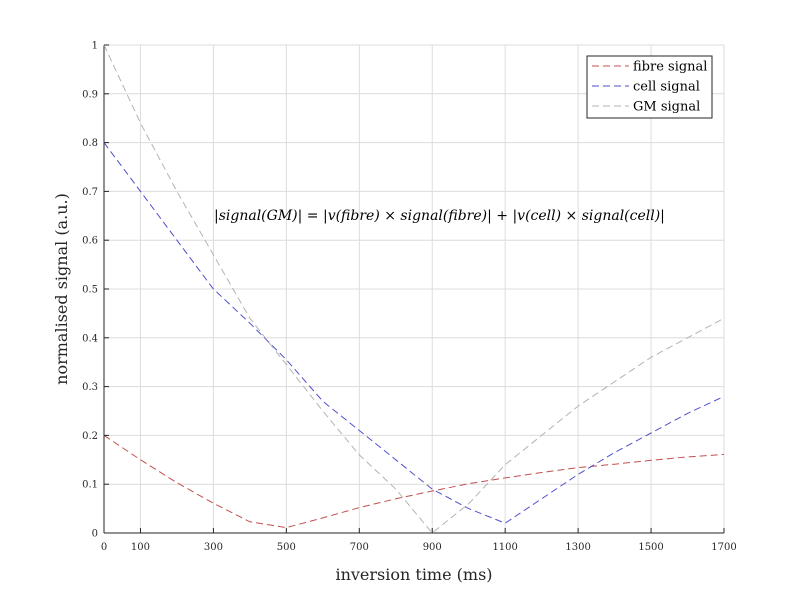  Describe the element at coordinates (90, 387) in the screenshot. I see `y-tick-label: 0.3` at that location.